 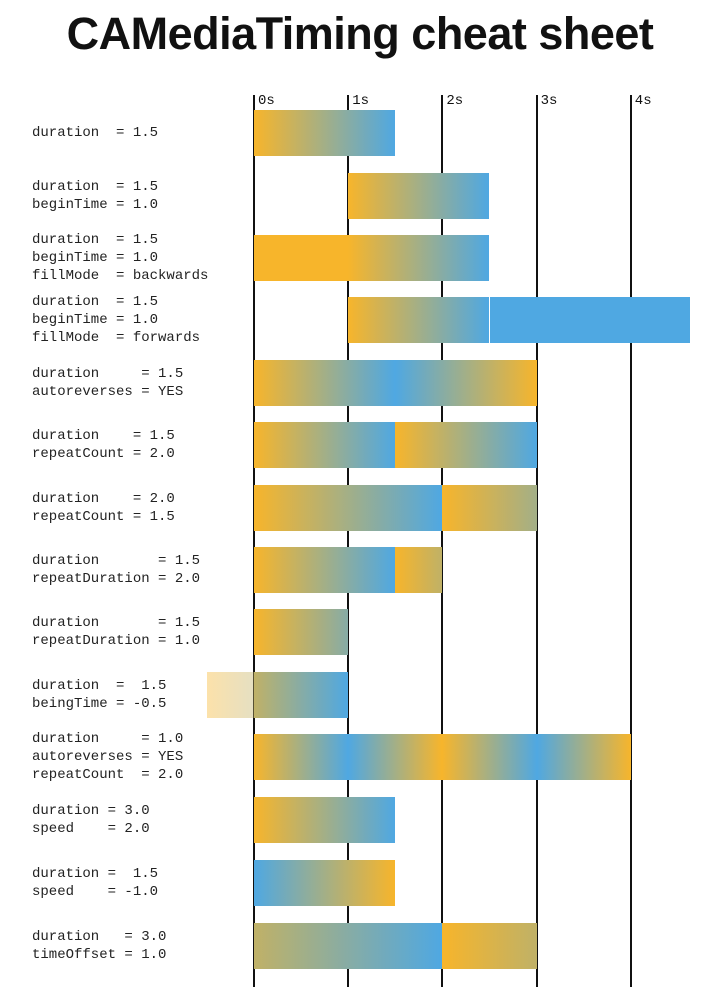 I want to click on row-label-line: fillMode = forwards, so click(x=116, y=338).